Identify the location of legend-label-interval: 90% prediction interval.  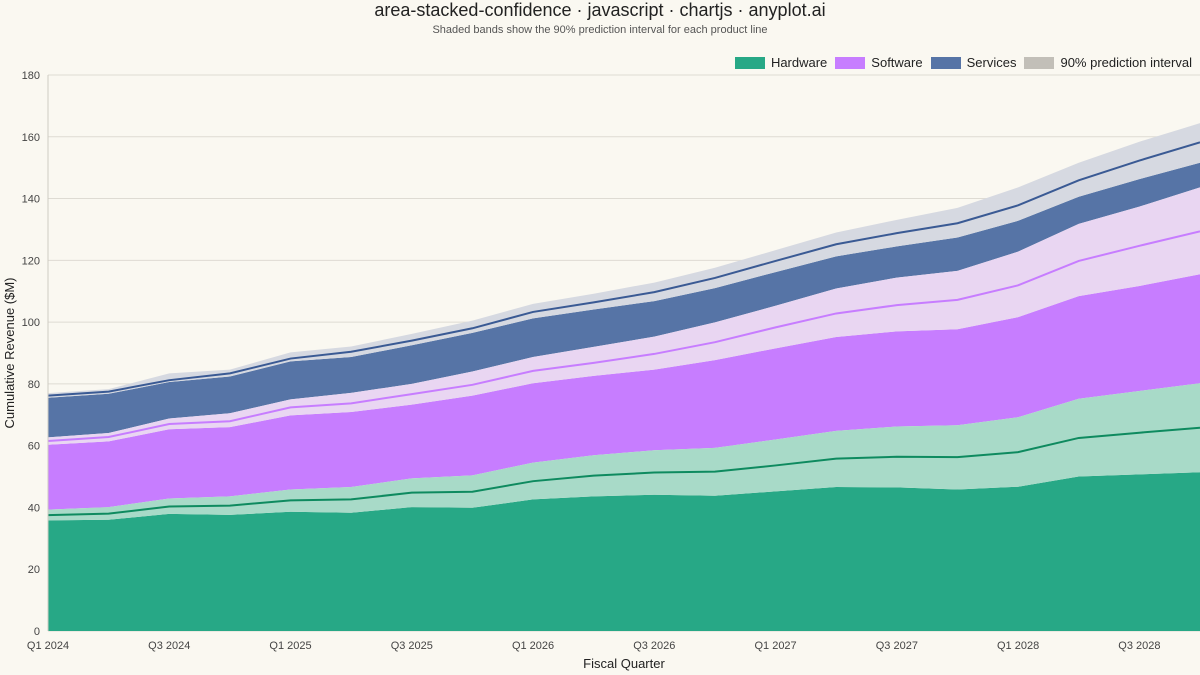
(1126, 62).